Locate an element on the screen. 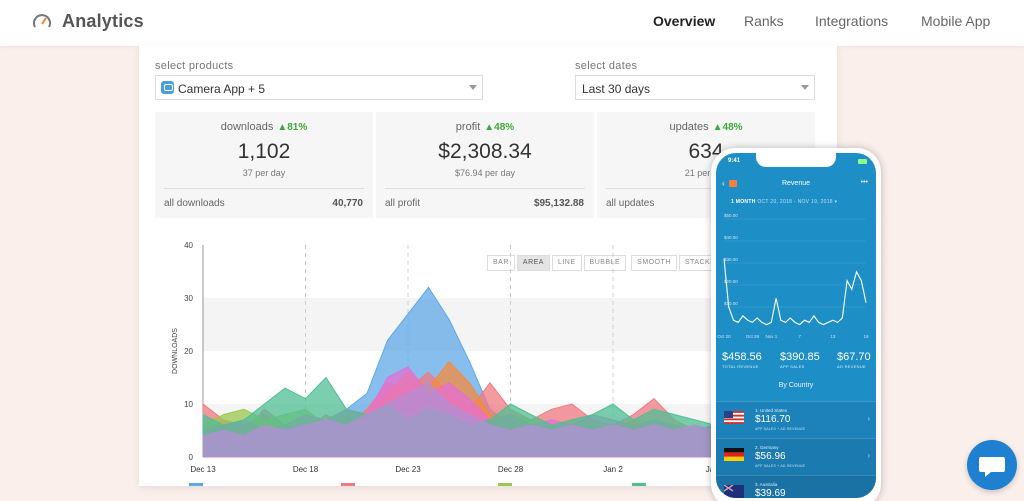 The image size is (1024, 501). stat-change: ▲81% is located at coordinates (292, 127).